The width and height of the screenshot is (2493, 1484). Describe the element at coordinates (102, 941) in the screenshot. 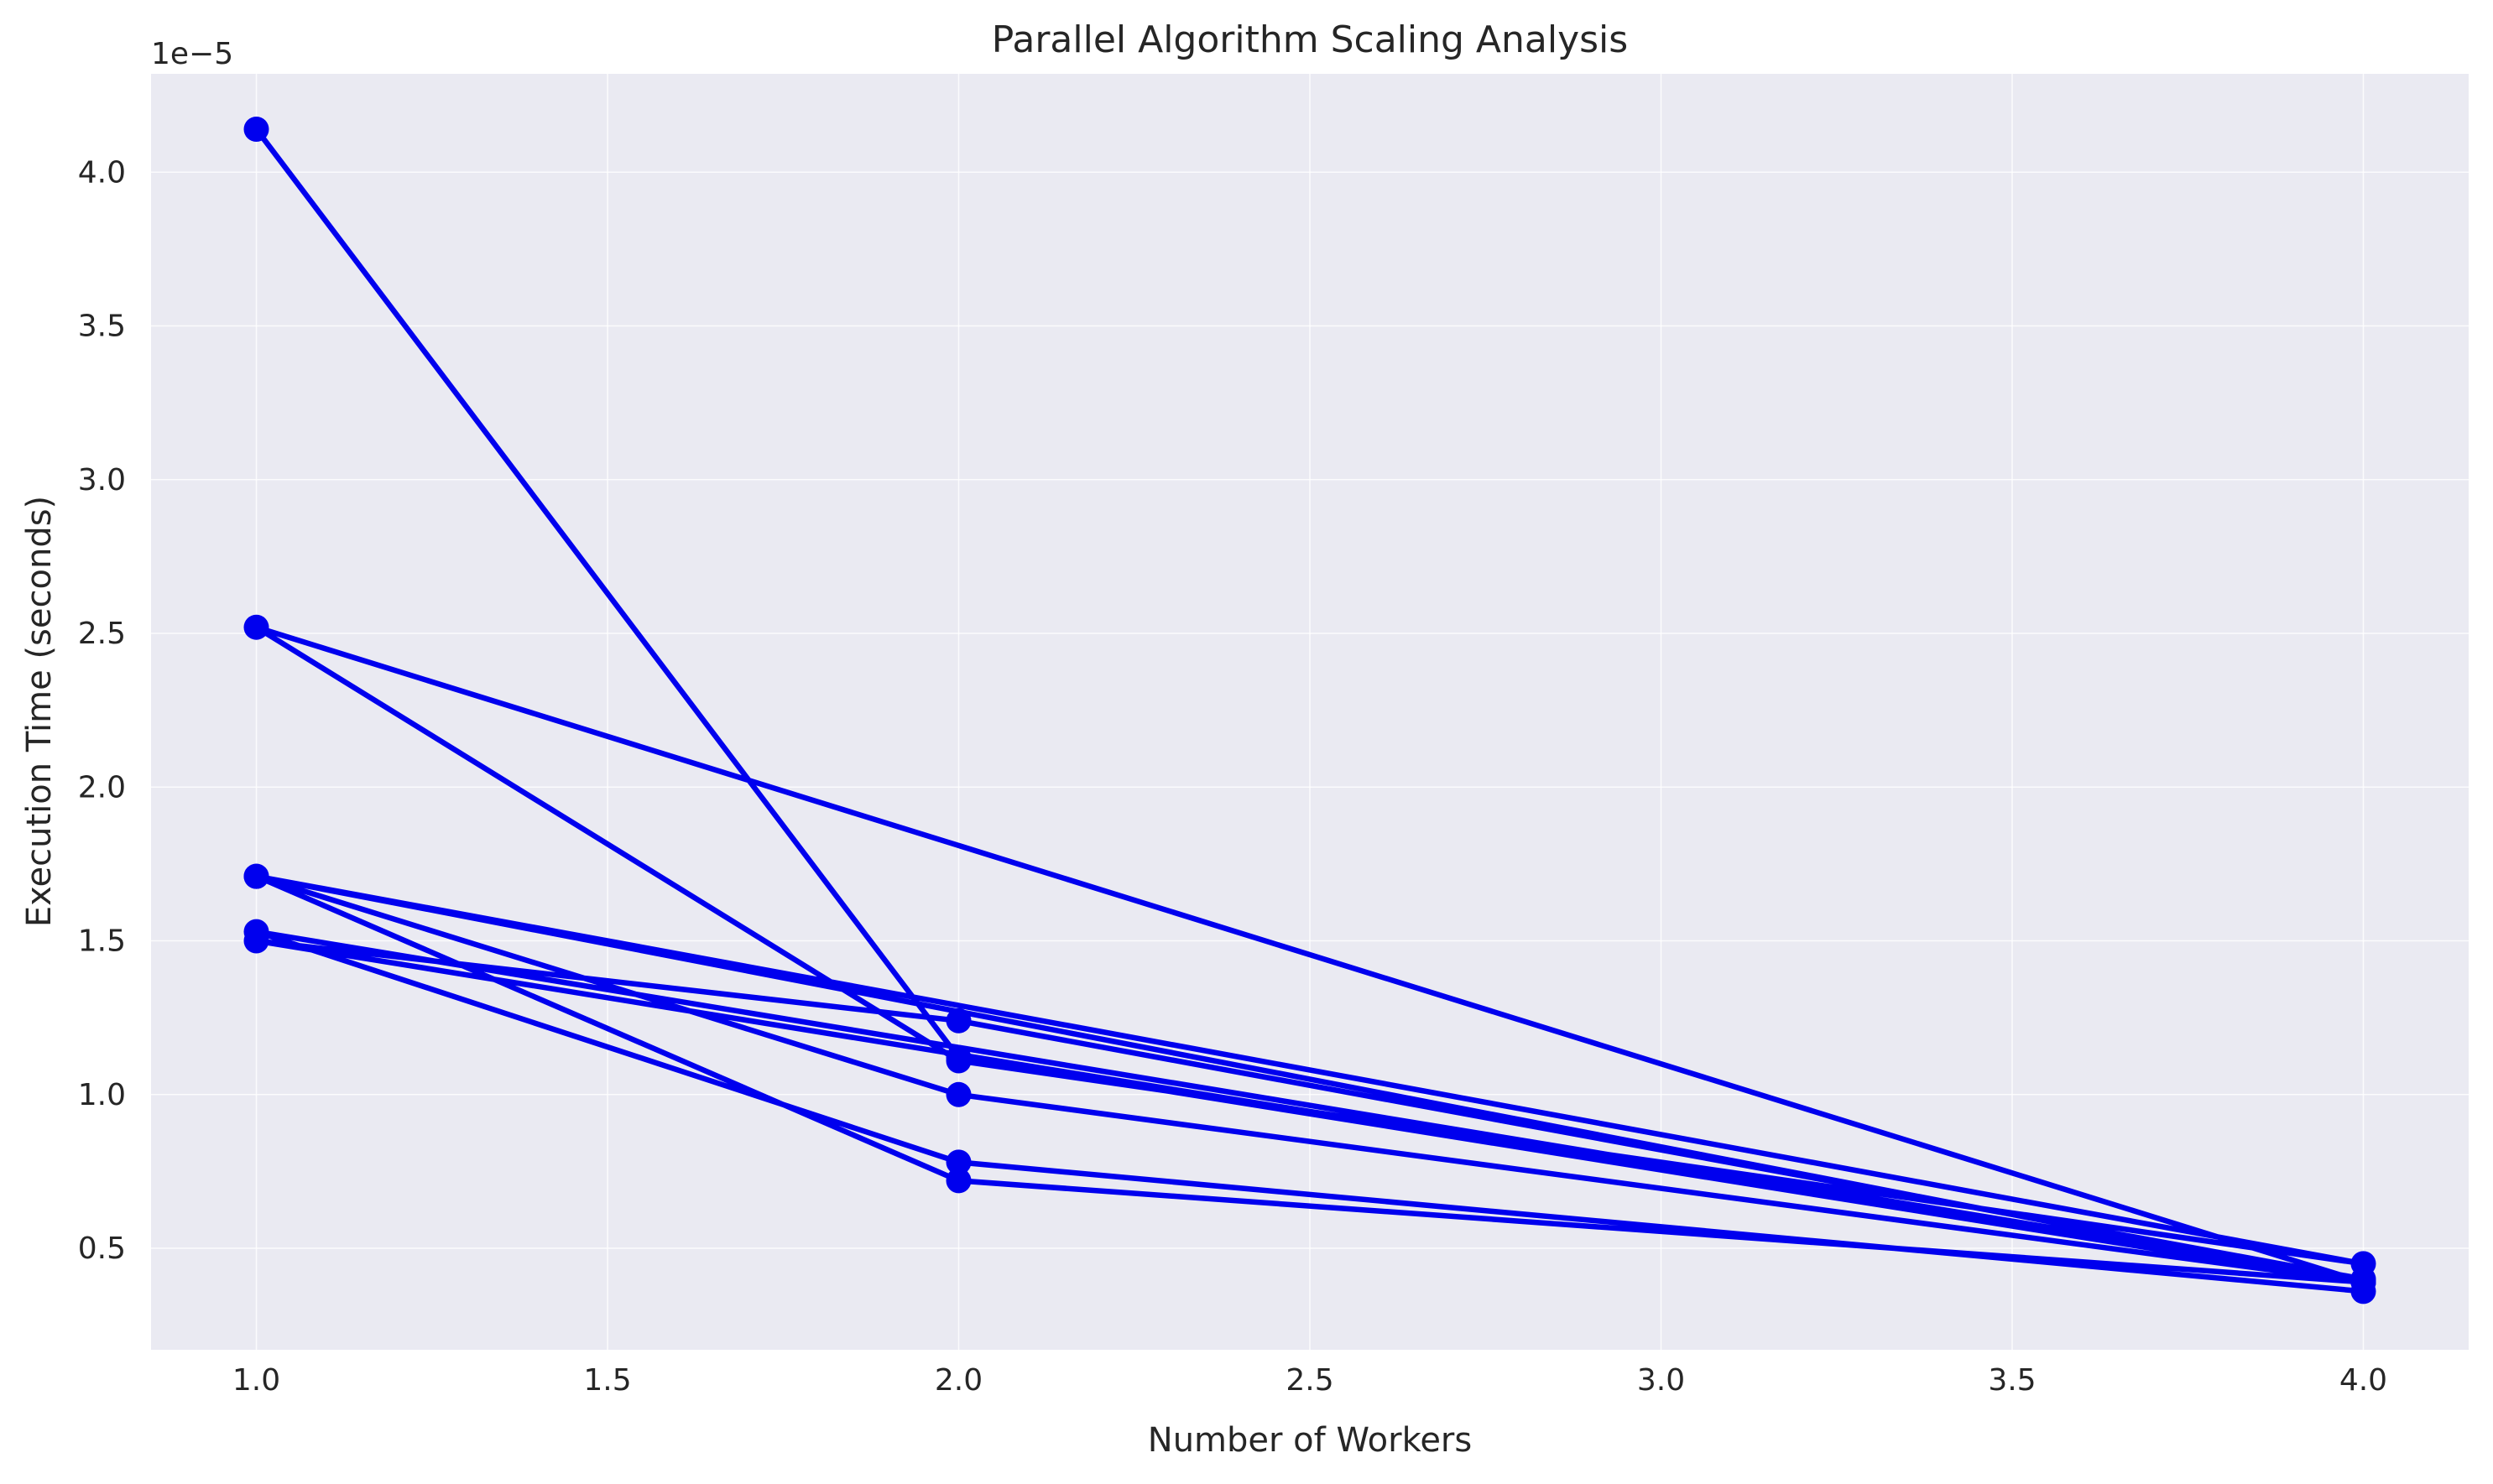

I see `y-tick-label: 1.5` at that location.